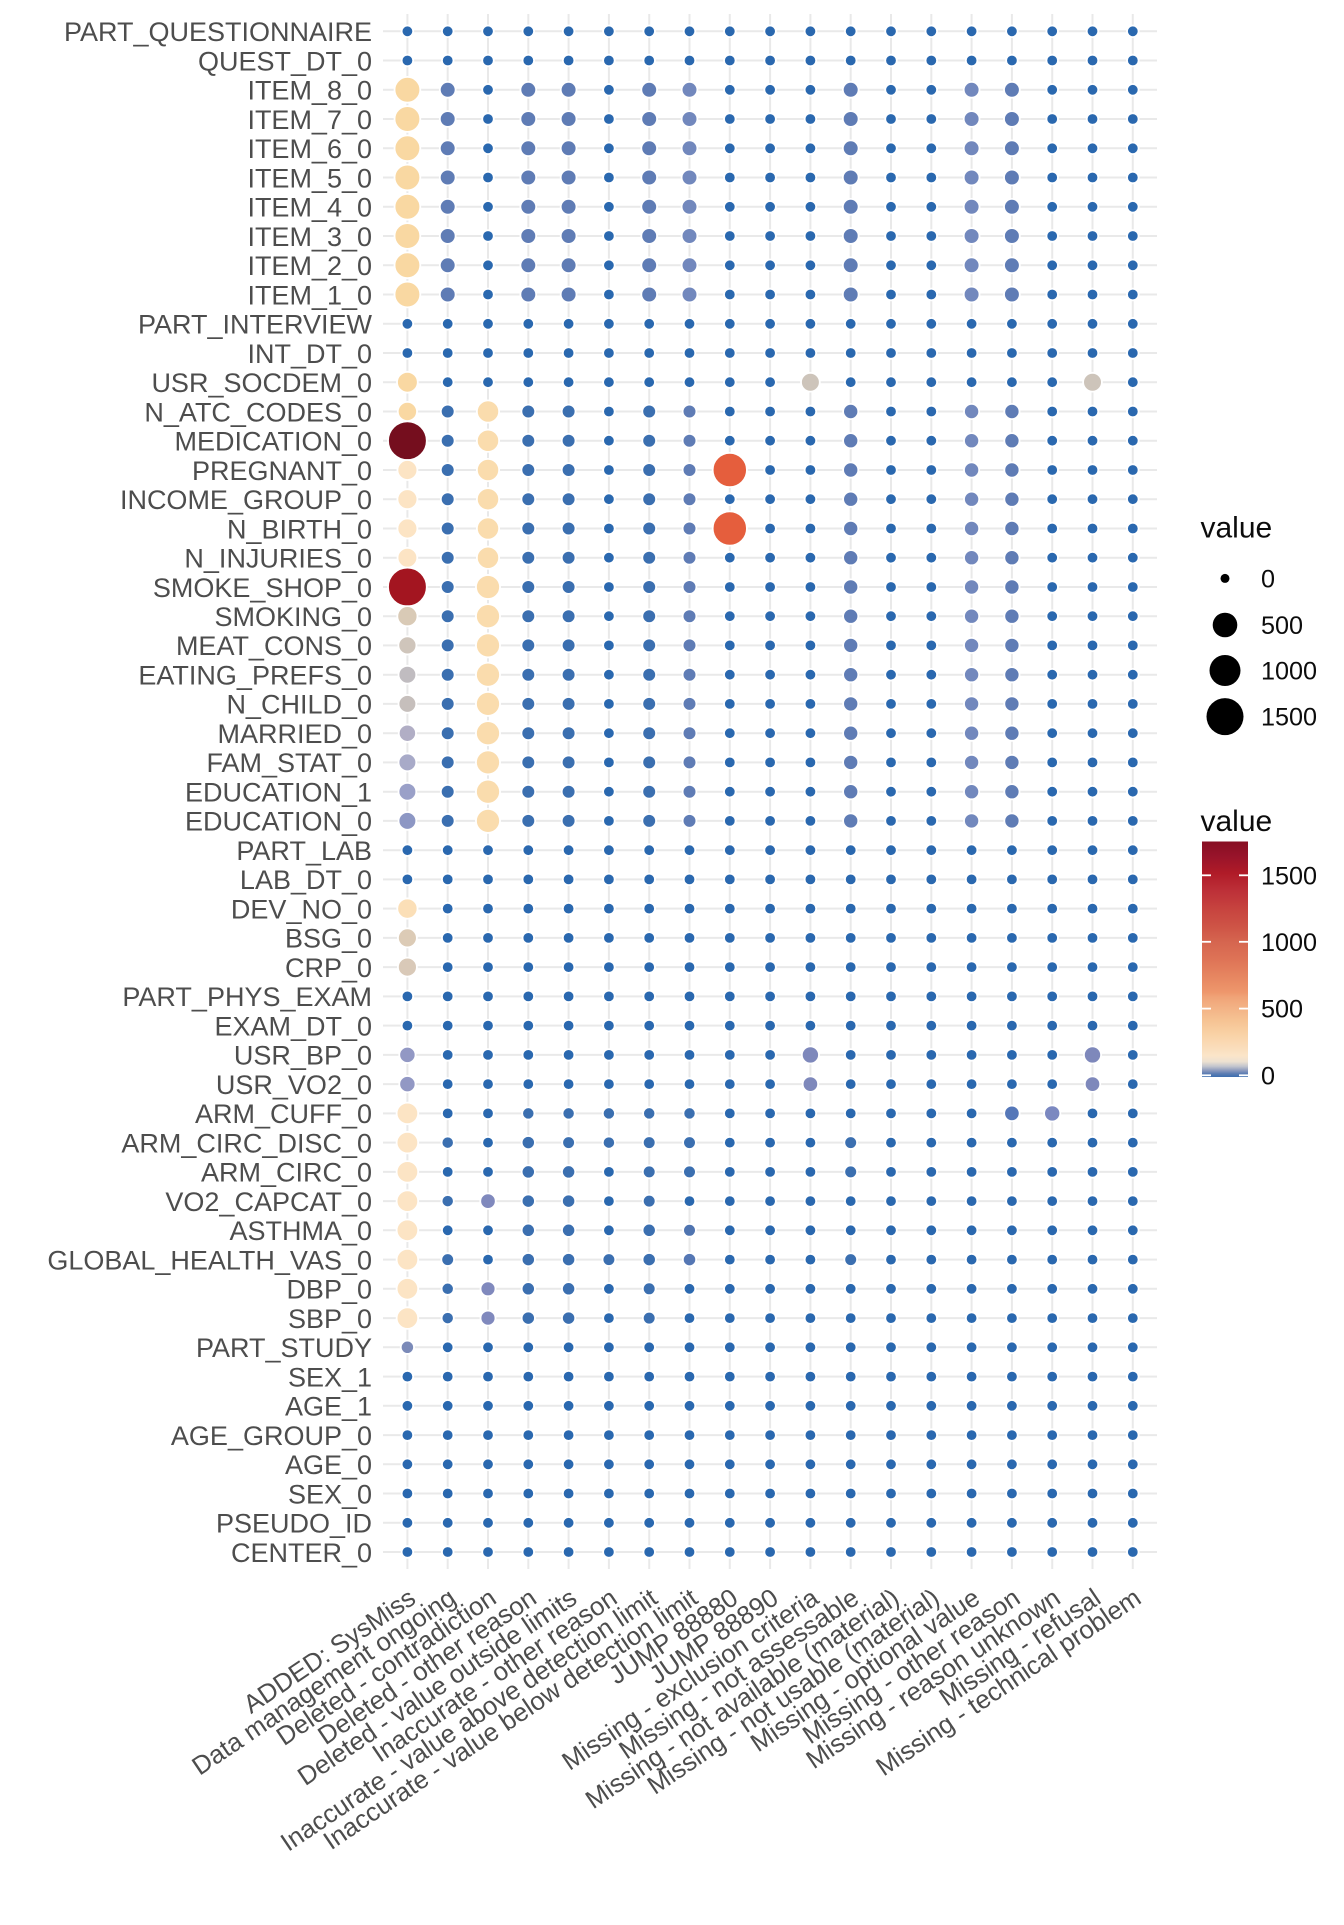 The width and height of the screenshot is (1344, 1925). Describe the element at coordinates (309, 237) in the screenshot. I see `svg-text: ITEM_3_0` at that location.